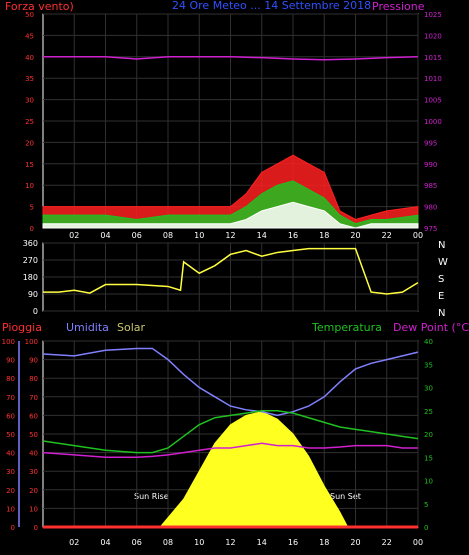 This screenshot has height=555, width=469. What do you see at coordinates (230, 450) in the screenshot?
I see `dew-point-c-line` at bounding box center [230, 450].